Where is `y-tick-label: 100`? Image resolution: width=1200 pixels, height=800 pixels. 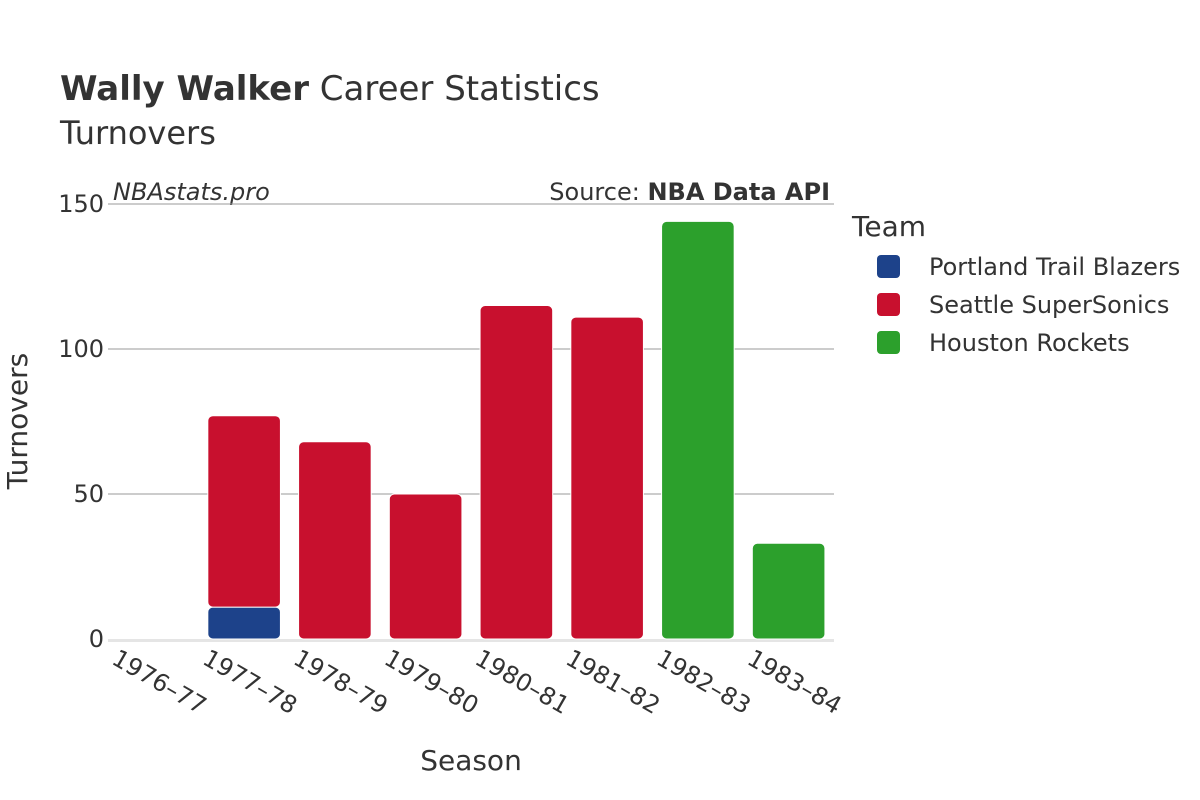
y-tick-label: 100 is located at coordinates (81, 349).